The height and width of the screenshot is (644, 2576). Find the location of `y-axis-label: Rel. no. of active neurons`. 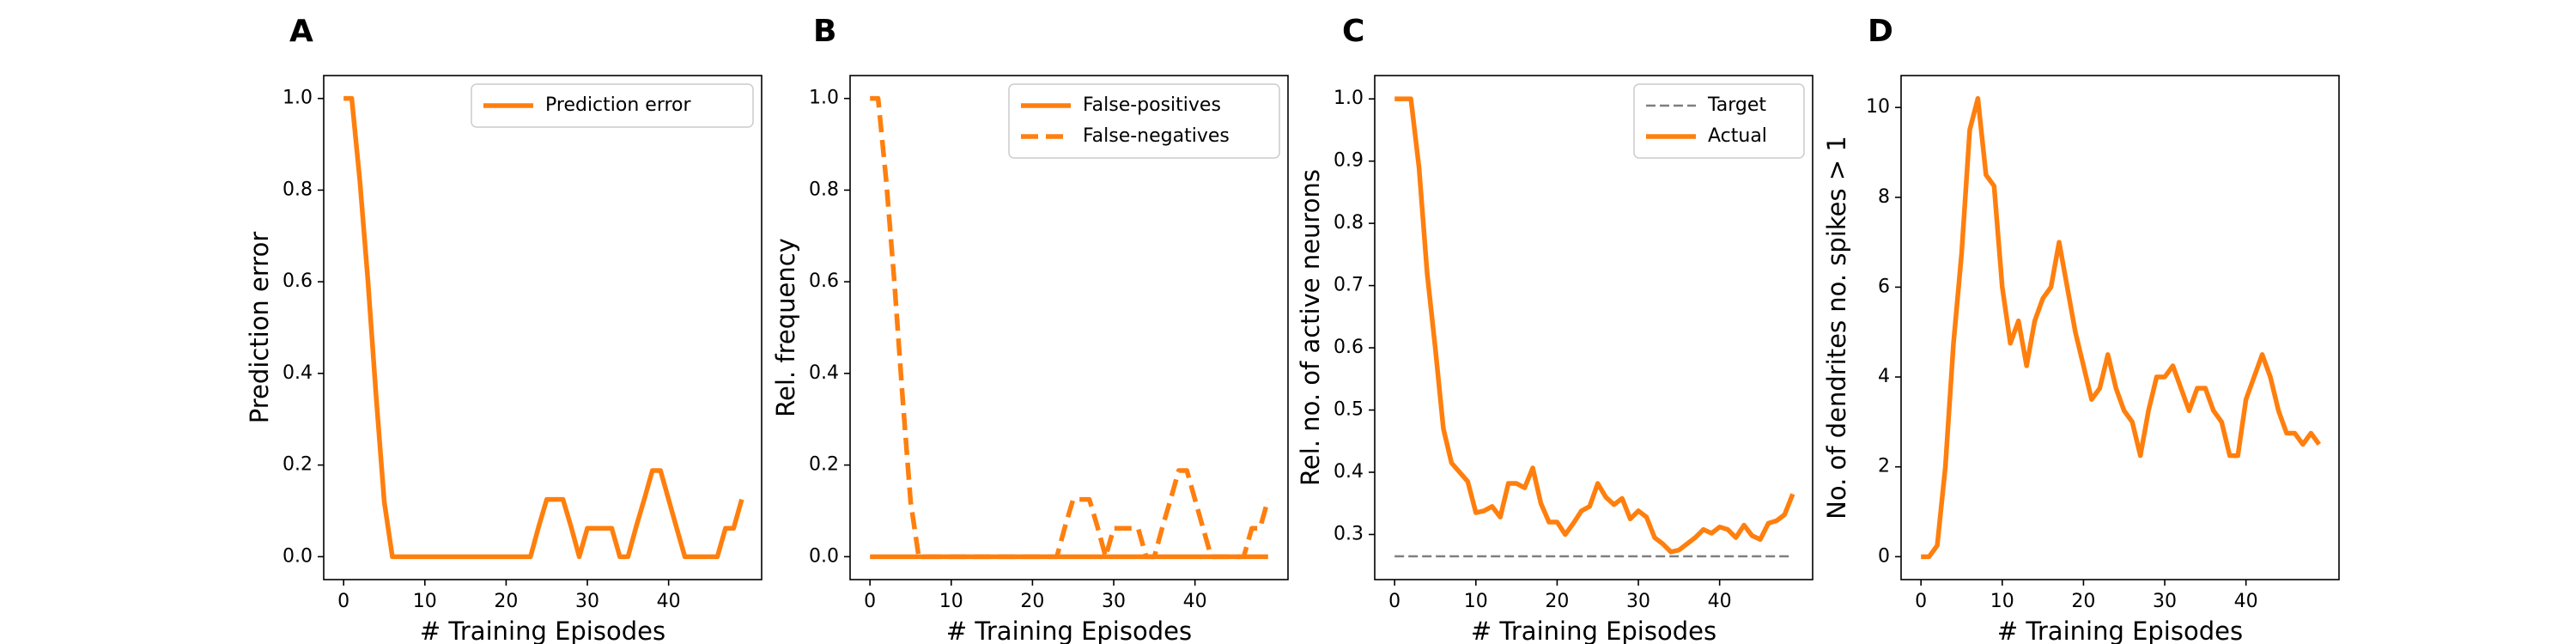

y-axis-label: Rel. no. of active neurons is located at coordinates (1310, 327).